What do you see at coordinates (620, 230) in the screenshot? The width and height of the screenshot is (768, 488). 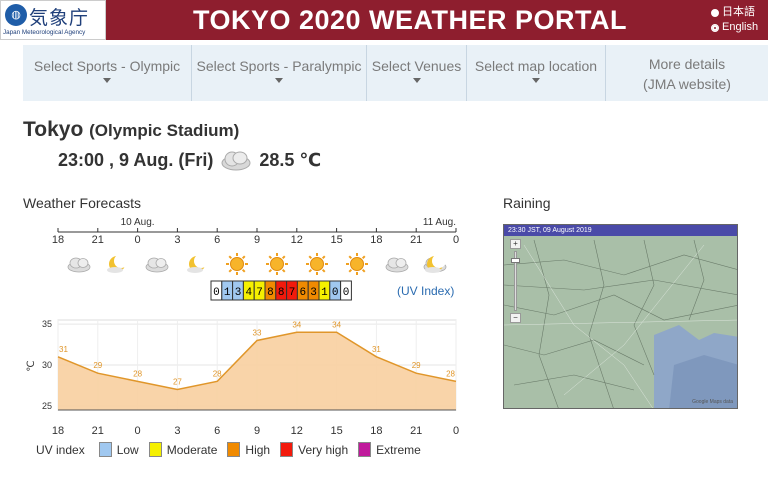 I see `map-timestamp: 23:30 JST, 09 August 2019` at bounding box center [620, 230].